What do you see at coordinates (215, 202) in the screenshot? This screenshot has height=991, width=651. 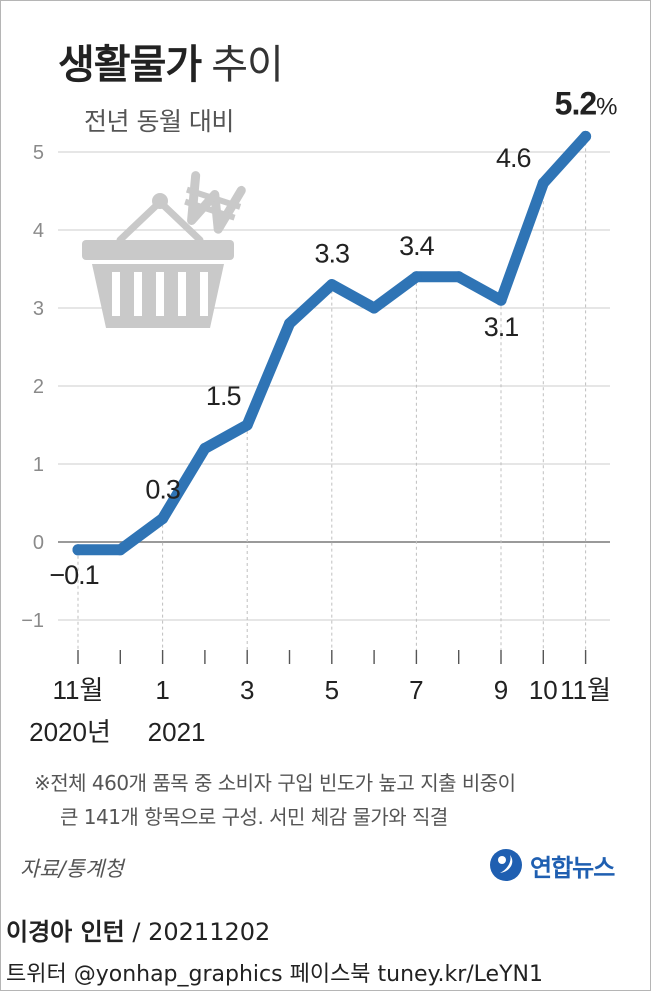 I see `won-sign-icon` at bounding box center [215, 202].